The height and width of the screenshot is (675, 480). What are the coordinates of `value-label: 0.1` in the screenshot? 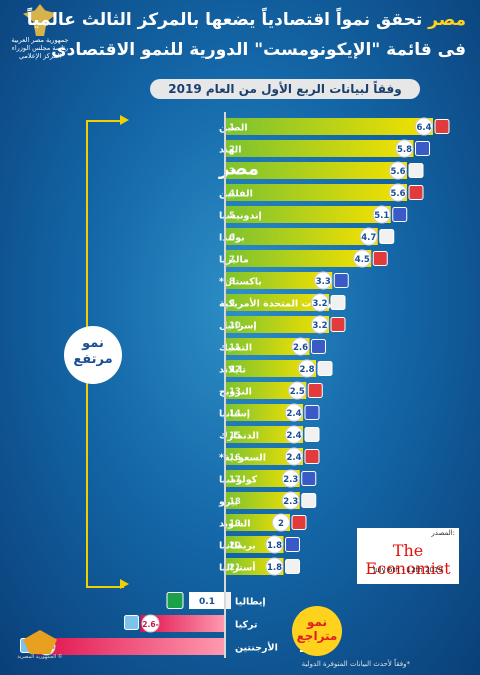 It's located at (207, 602).